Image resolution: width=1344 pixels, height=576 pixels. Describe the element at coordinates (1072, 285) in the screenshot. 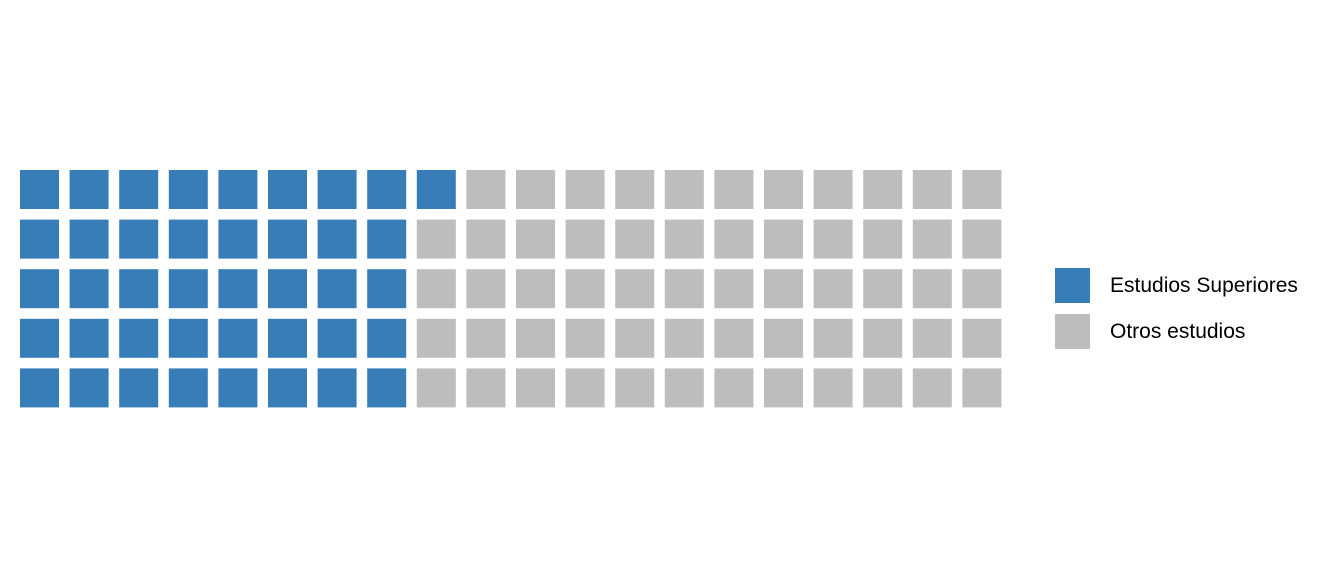

I see `legend-key-estudios-superiores` at that location.